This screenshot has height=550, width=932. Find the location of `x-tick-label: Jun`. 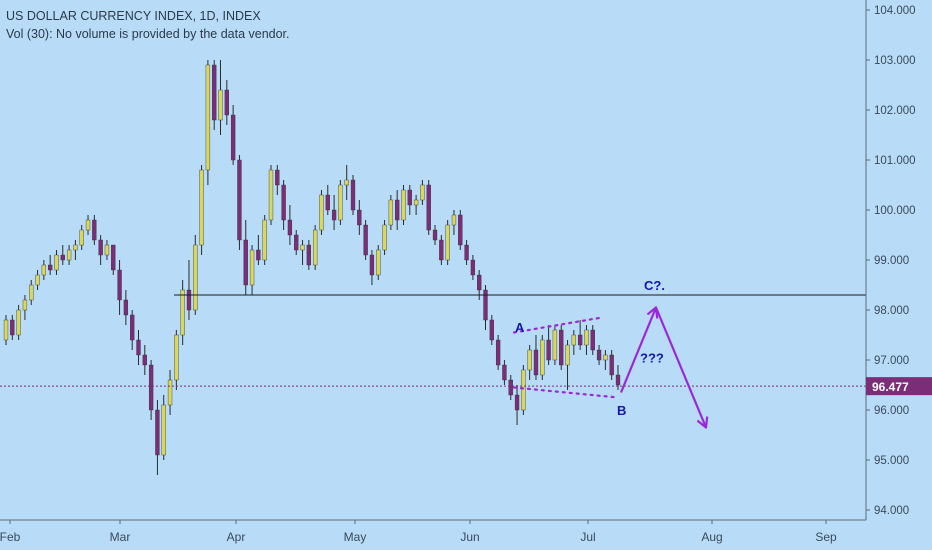

x-tick-label: Jun is located at coordinates (469, 537).